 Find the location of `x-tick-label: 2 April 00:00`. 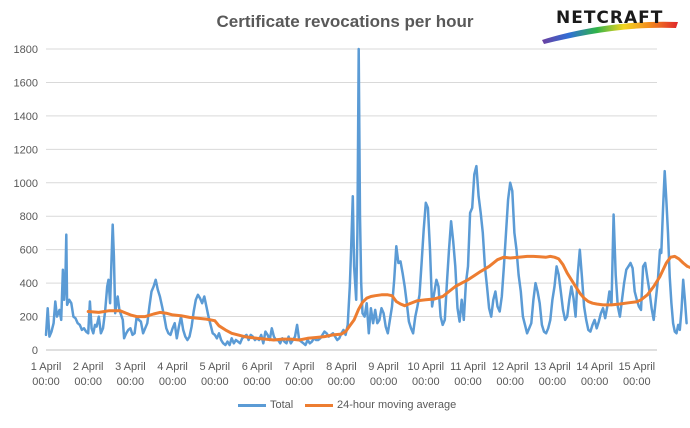

x-tick-label: 2 April 00:00 is located at coordinates (88, 374).